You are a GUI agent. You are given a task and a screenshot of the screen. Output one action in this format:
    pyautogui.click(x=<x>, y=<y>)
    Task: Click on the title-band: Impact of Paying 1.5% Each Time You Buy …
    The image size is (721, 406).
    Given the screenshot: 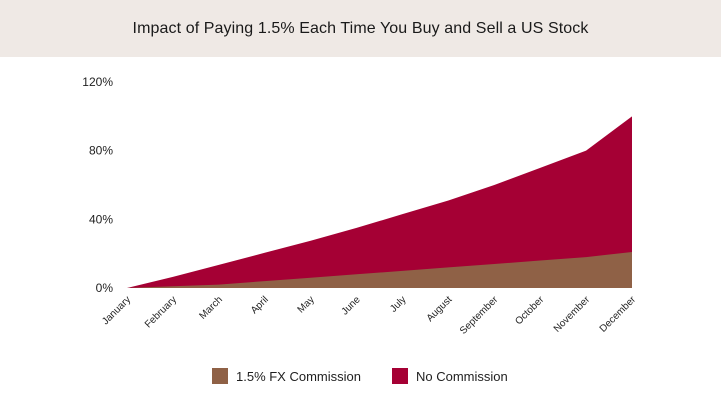 What is the action you would take?
    pyautogui.click(x=360, y=28)
    